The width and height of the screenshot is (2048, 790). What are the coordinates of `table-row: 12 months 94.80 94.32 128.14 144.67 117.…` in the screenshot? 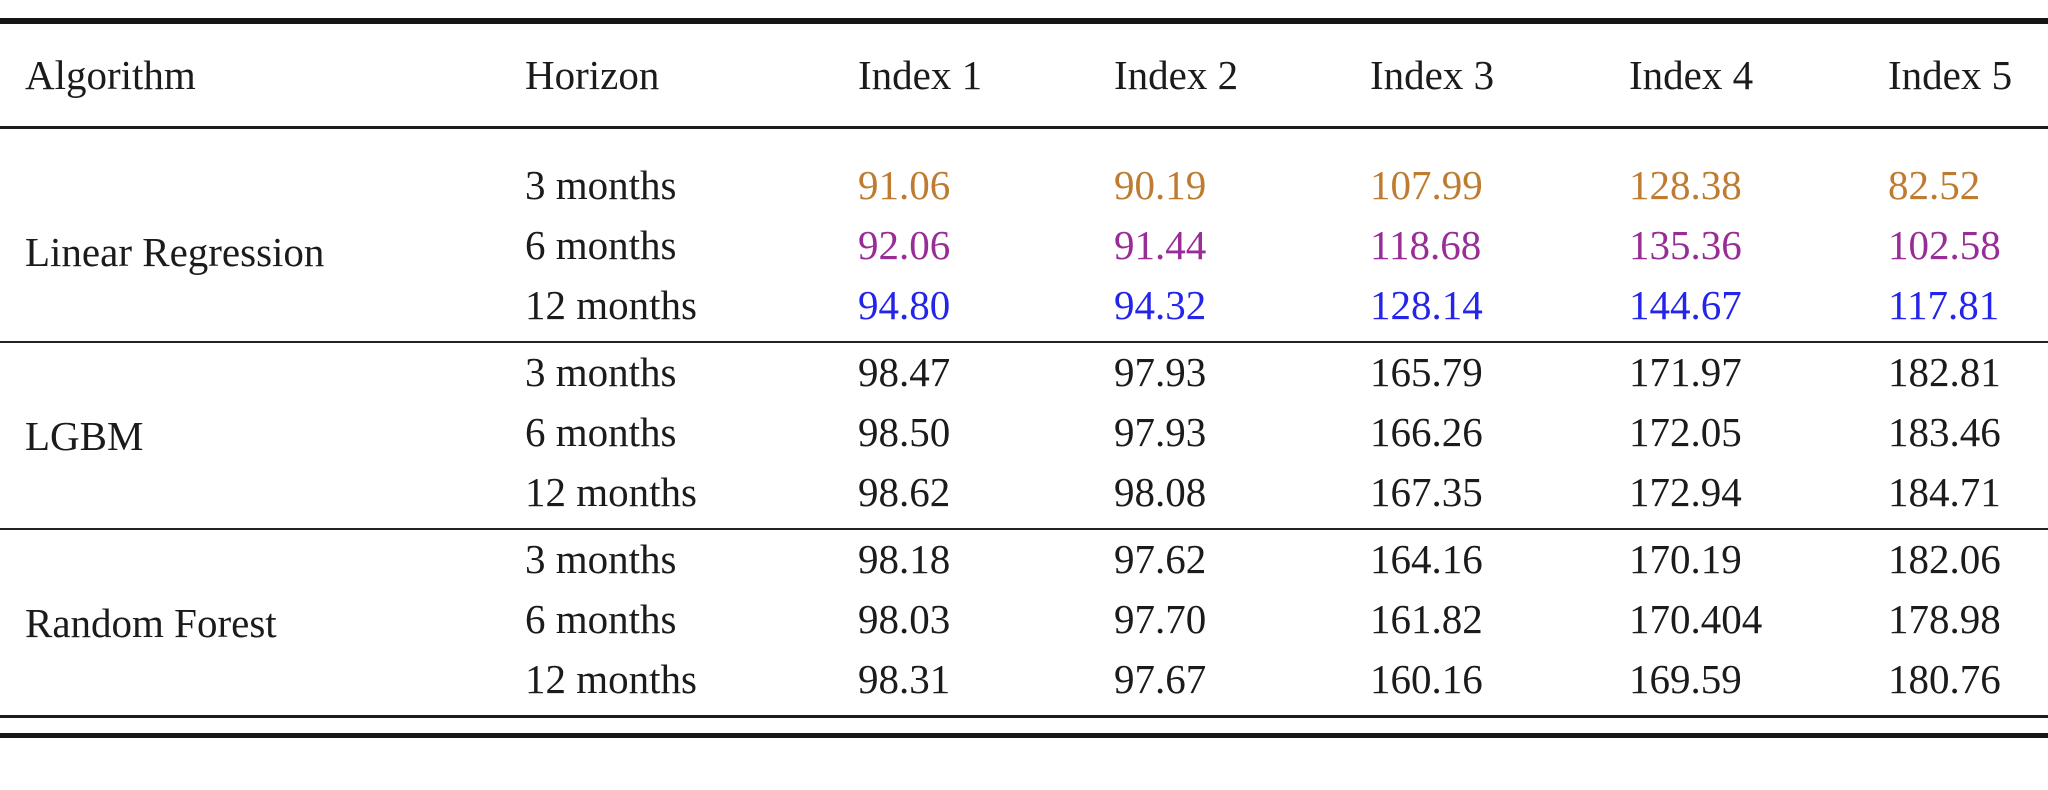 It's located at (1024, 311).